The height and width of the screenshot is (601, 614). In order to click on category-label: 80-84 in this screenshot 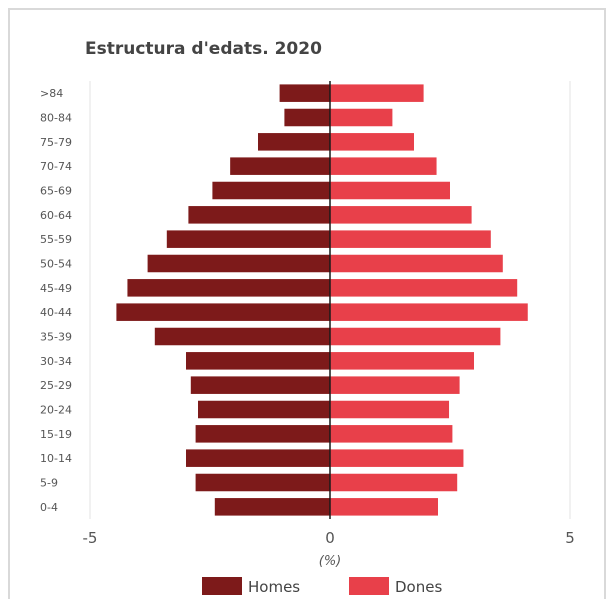, I will do `click(56, 118)`.